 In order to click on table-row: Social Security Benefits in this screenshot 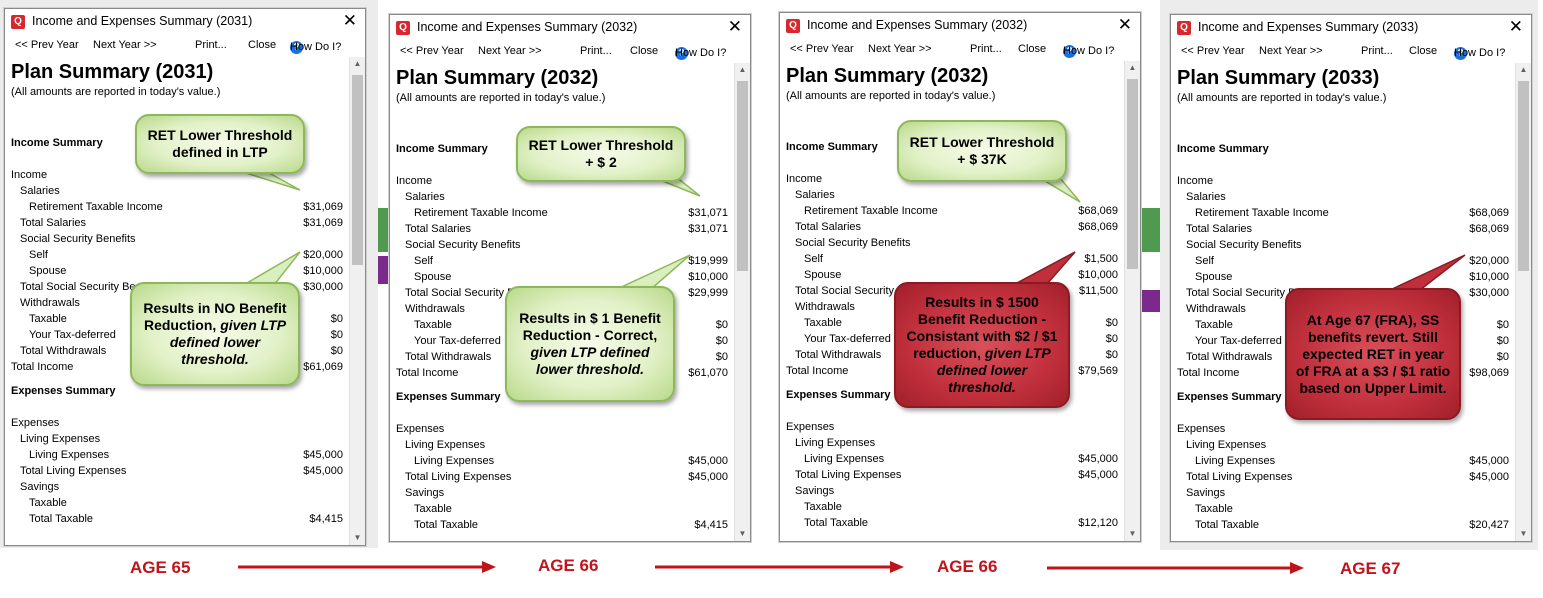, I will do `click(949, 245)`.